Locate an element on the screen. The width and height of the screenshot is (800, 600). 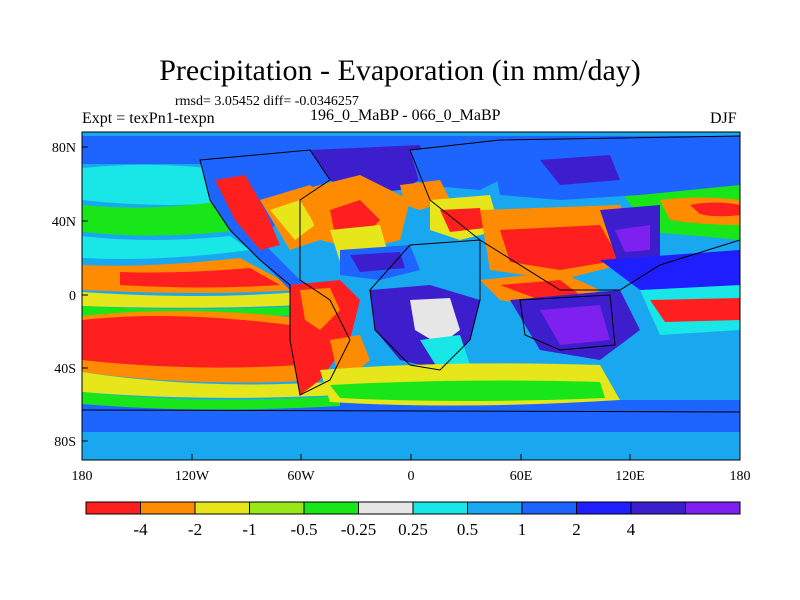
lat-tick-label: 80N is located at coordinates (64, 148).